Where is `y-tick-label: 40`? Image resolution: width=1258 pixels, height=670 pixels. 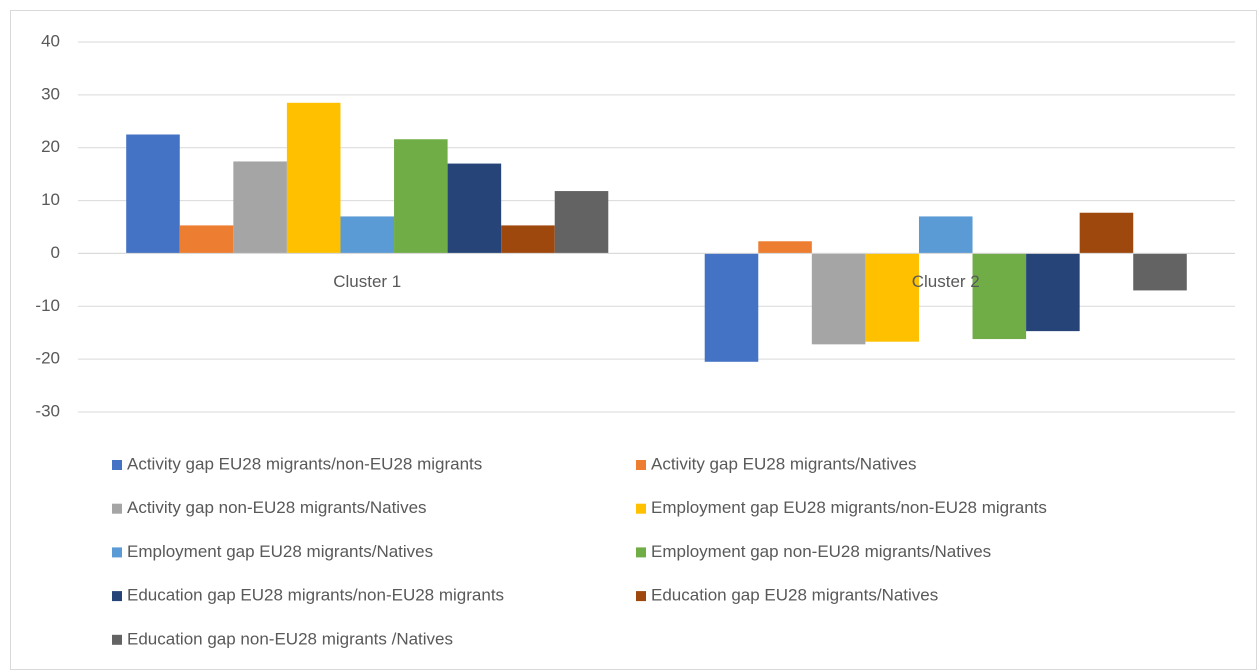 y-tick-label: 40 is located at coordinates (50, 40).